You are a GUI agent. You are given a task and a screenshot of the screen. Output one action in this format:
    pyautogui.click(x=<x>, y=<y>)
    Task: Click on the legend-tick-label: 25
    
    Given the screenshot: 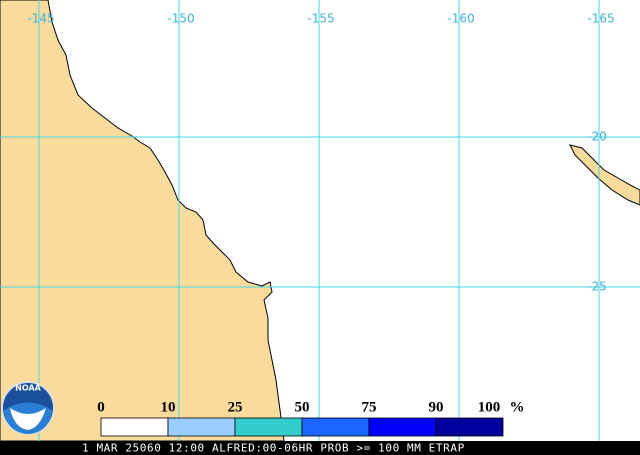 What is the action you would take?
    pyautogui.click(x=235, y=407)
    